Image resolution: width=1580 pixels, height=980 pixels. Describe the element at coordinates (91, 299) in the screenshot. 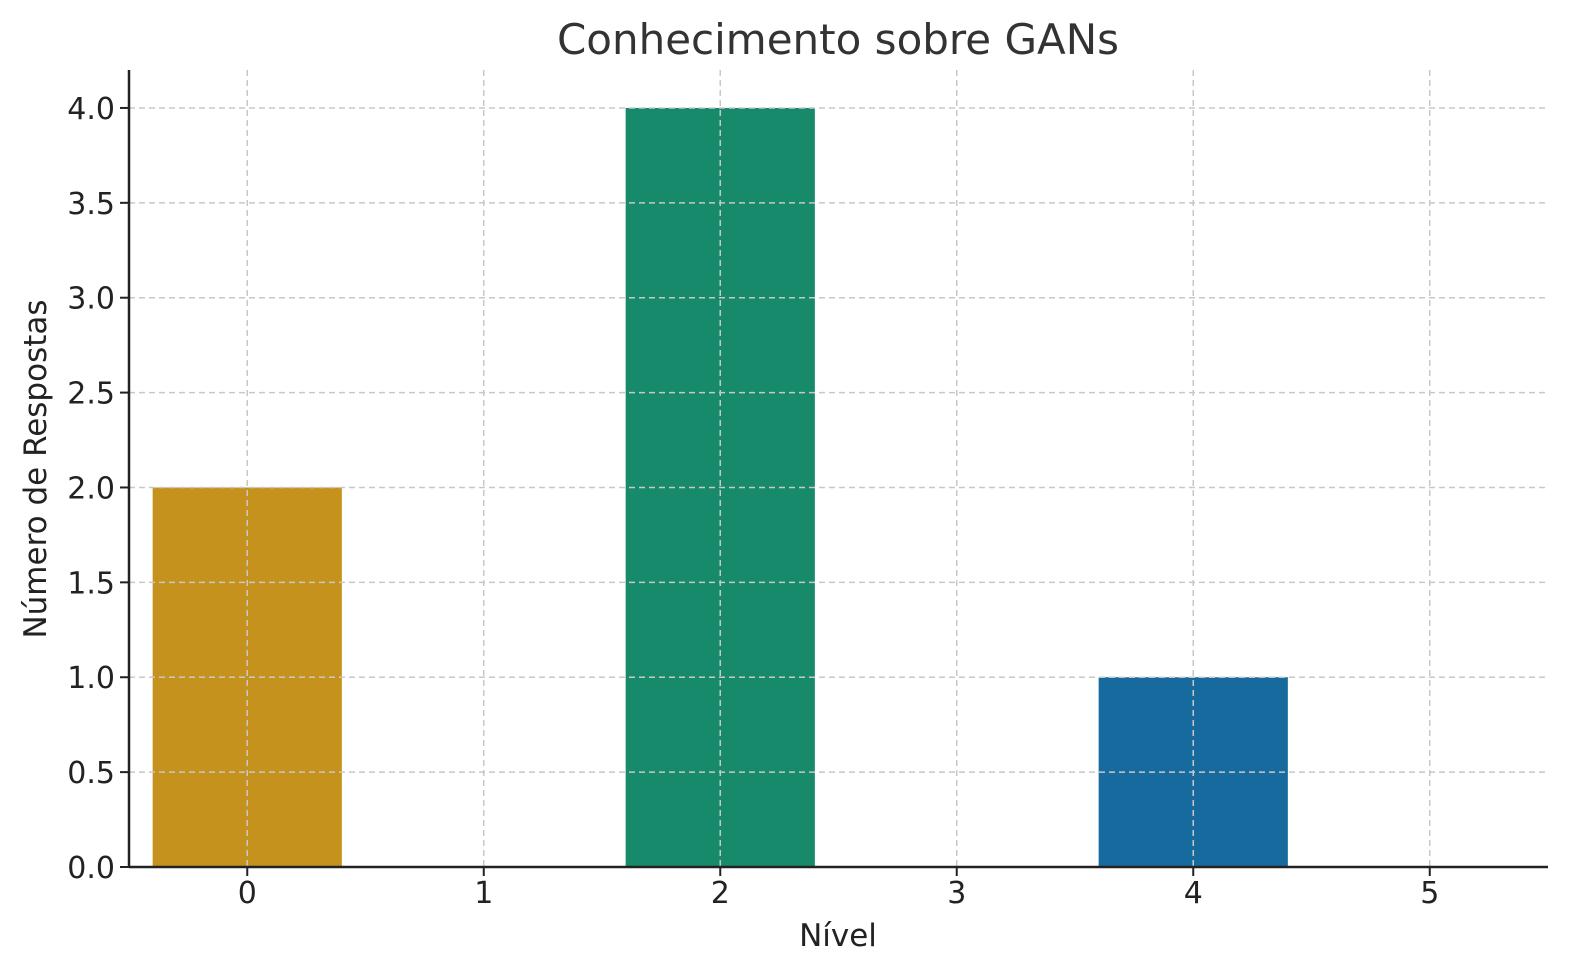

I see `y-tick-label: 3.0` at that location.